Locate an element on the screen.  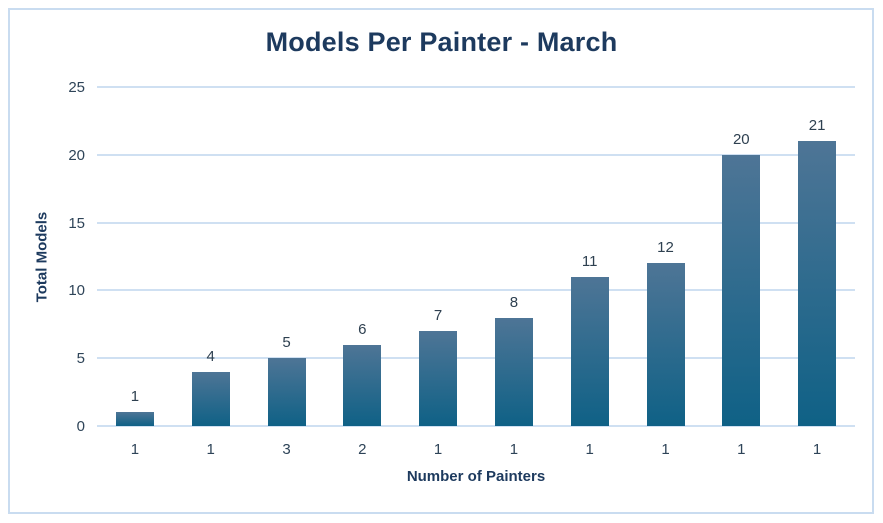
bar-value-label: 5 is located at coordinates (286, 343).